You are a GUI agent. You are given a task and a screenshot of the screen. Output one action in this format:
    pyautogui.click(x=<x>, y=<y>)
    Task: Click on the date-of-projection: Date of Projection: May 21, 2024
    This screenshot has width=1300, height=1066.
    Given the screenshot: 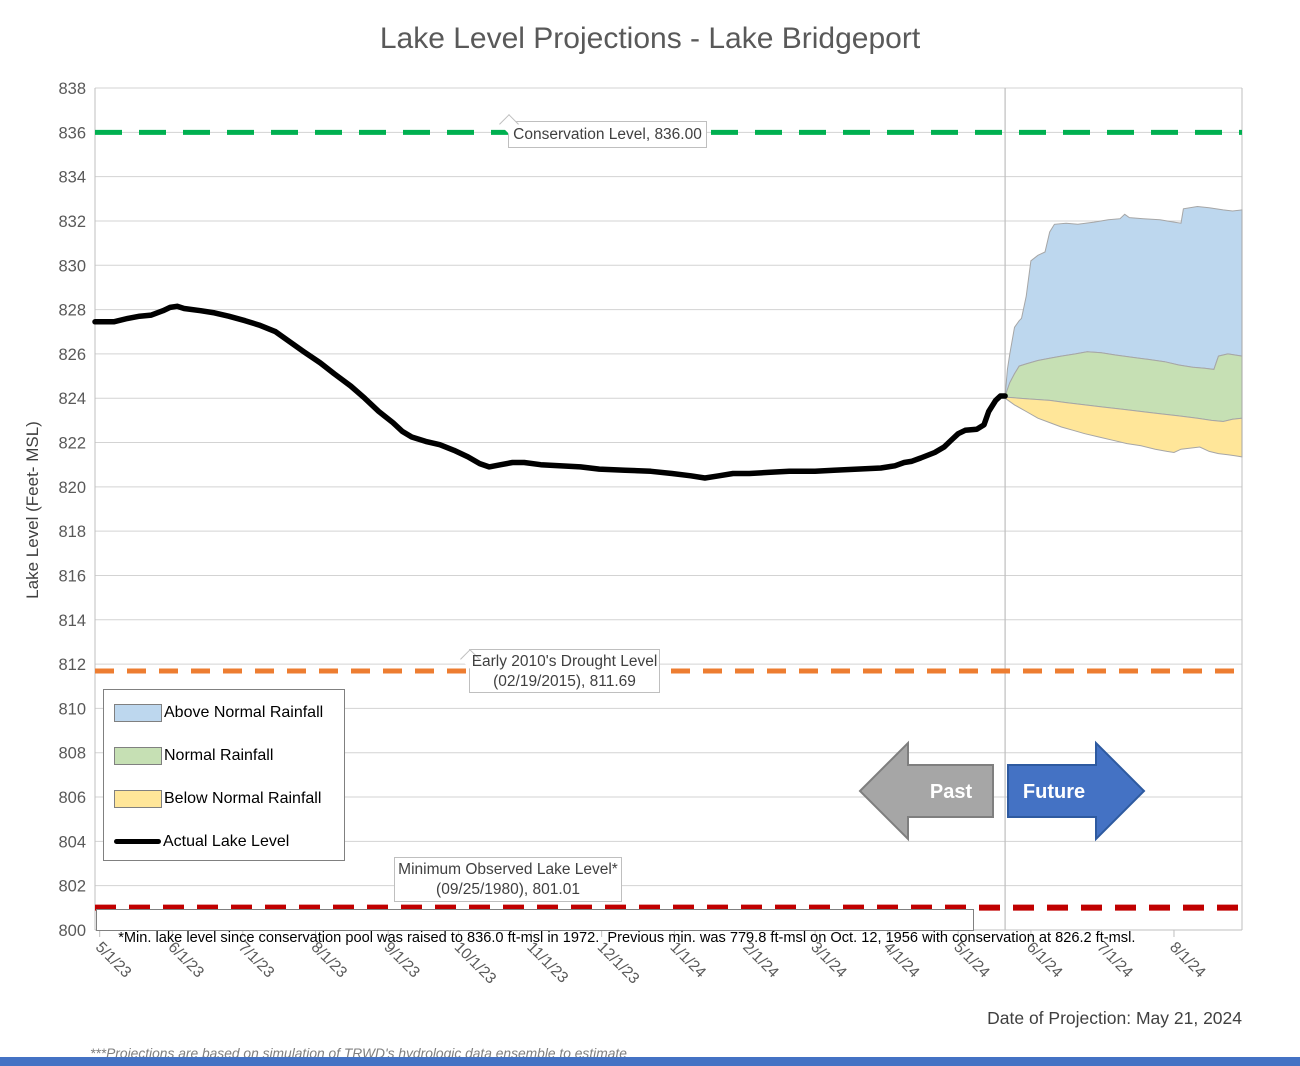 What is the action you would take?
    pyautogui.click(x=1114, y=1018)
    